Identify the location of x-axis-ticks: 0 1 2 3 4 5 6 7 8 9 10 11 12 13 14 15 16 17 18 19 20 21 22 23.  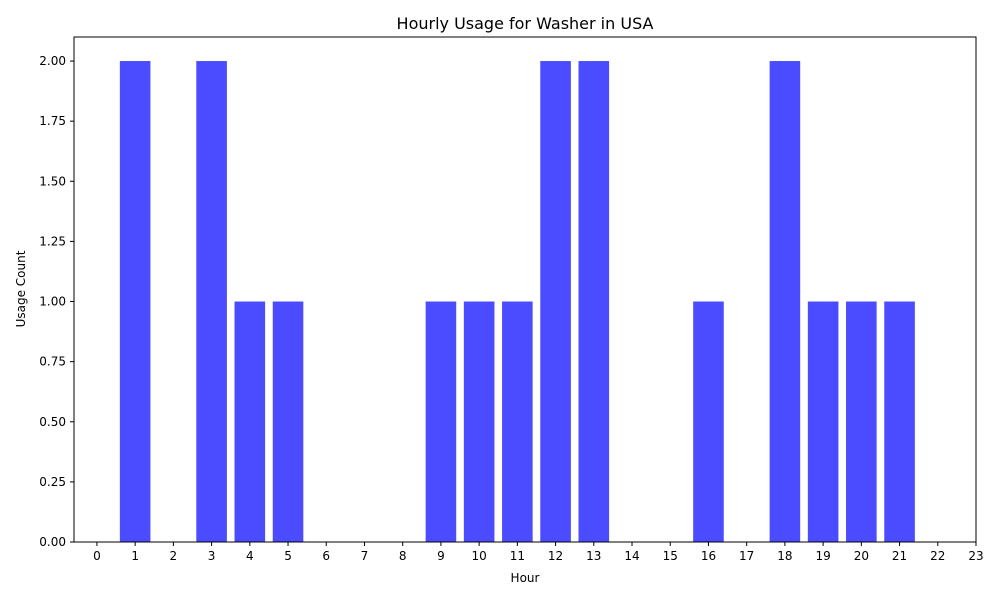
(538, 552).